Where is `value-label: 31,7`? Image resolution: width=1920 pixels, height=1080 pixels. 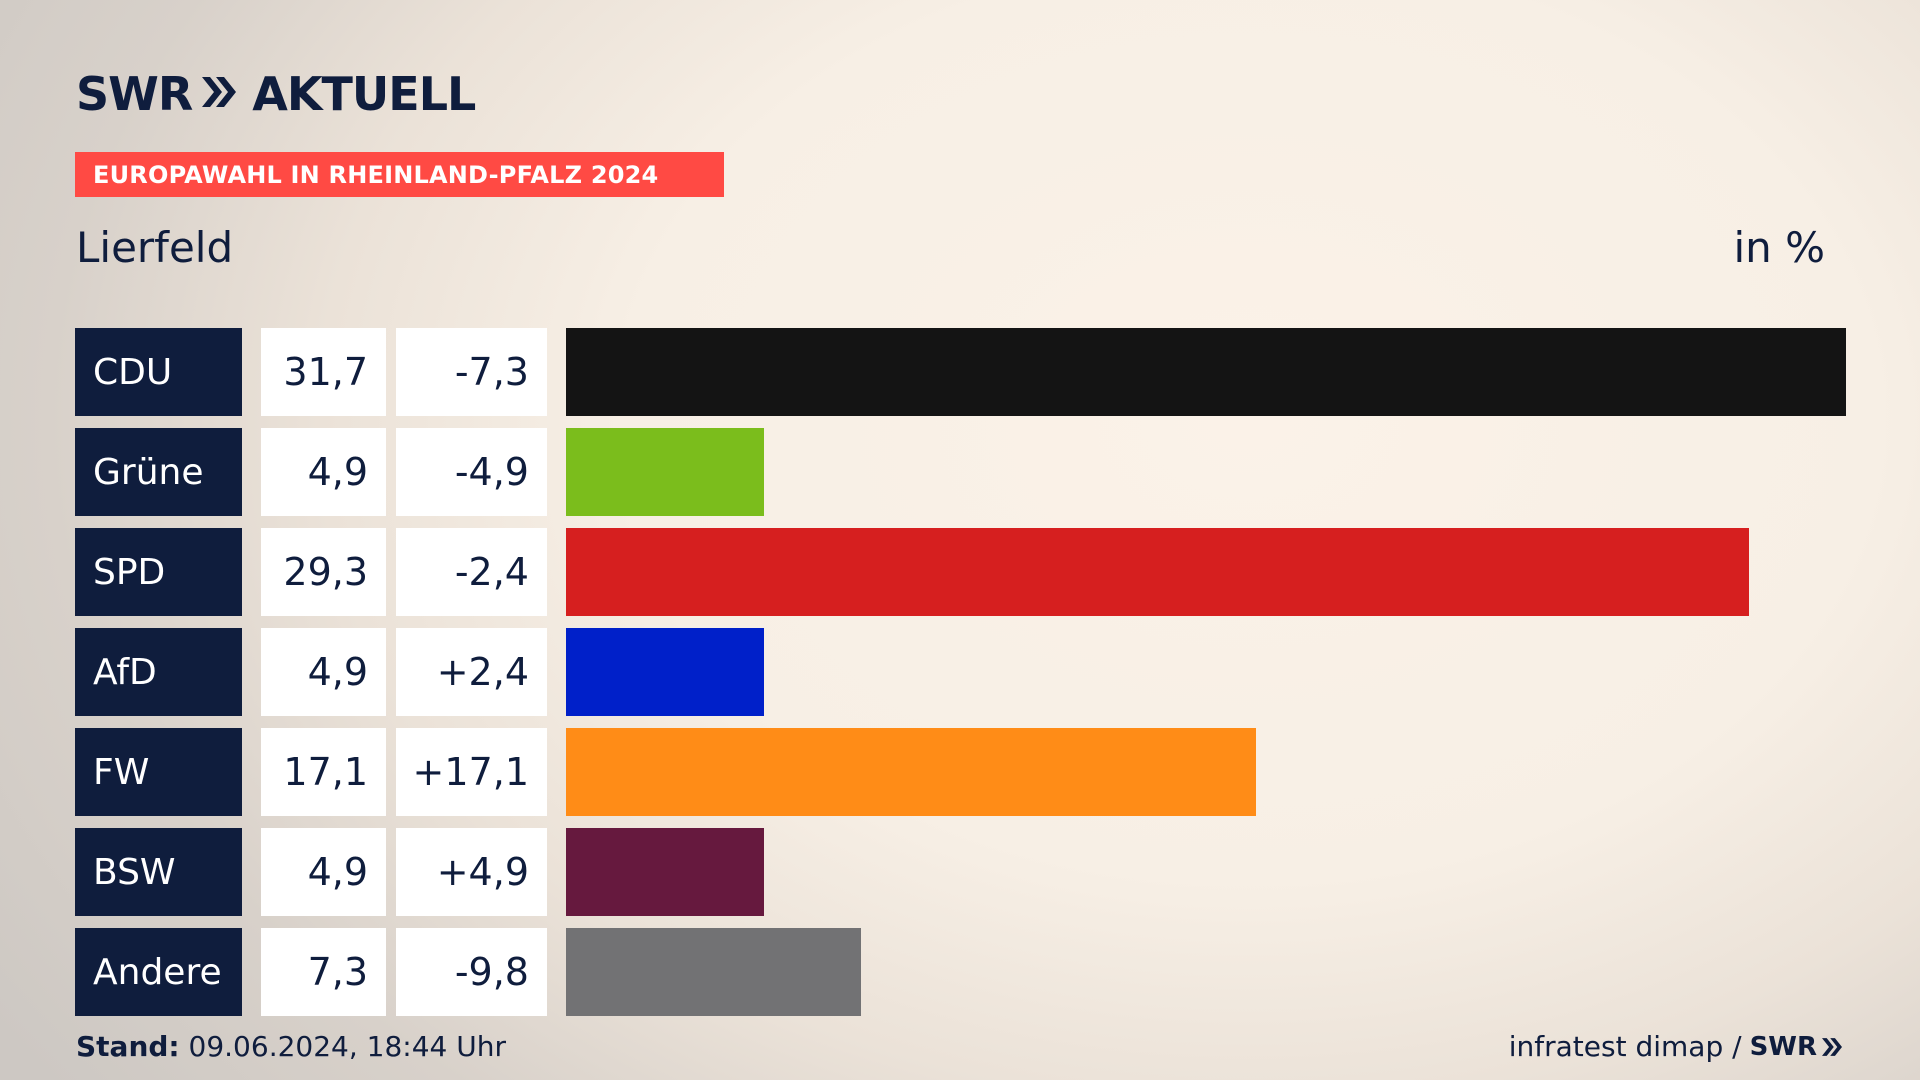
value-label: 31,7 is located at coordinates (323, 372).